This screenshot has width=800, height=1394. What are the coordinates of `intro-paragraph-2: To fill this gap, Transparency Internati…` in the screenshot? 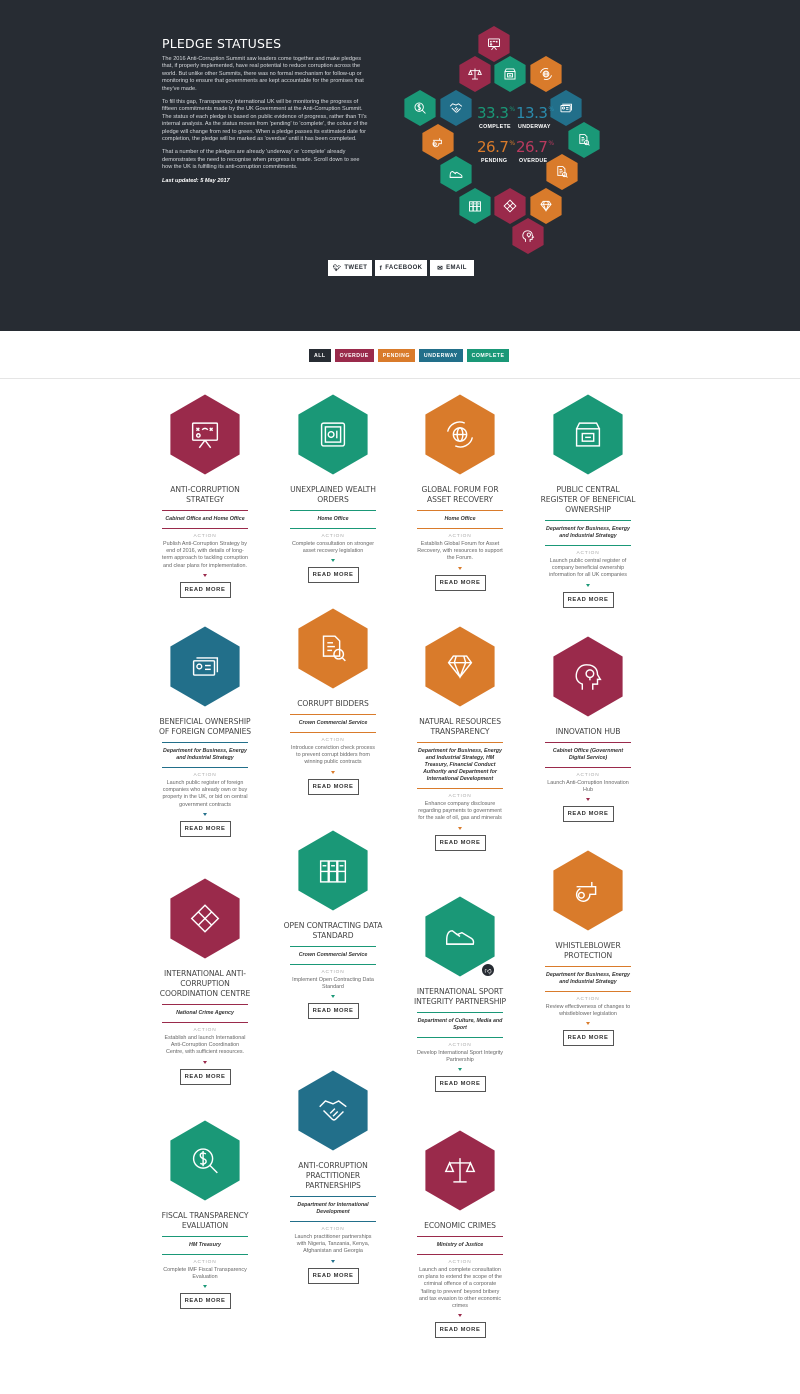 It's located at (265, 121).